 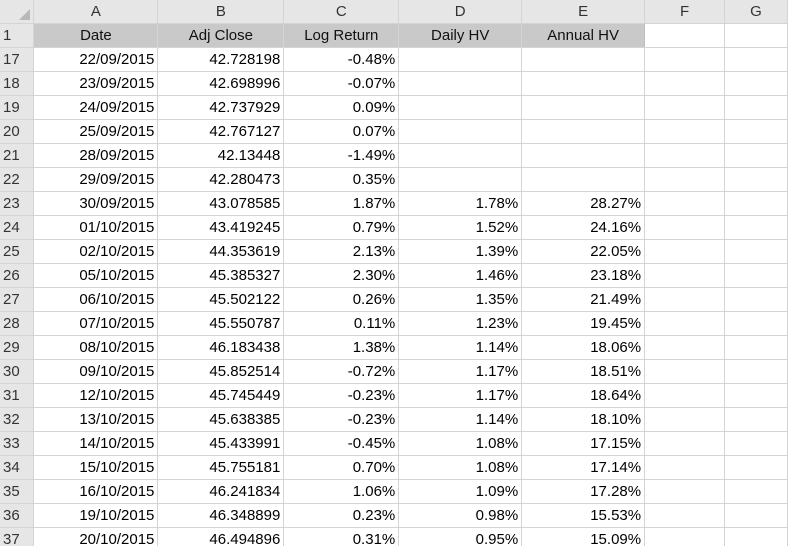 What do you see at coordinates (460, 419) in the screenshot?
I see `cell-daily-hv: 1.14%` at bounding box center [460, 419].